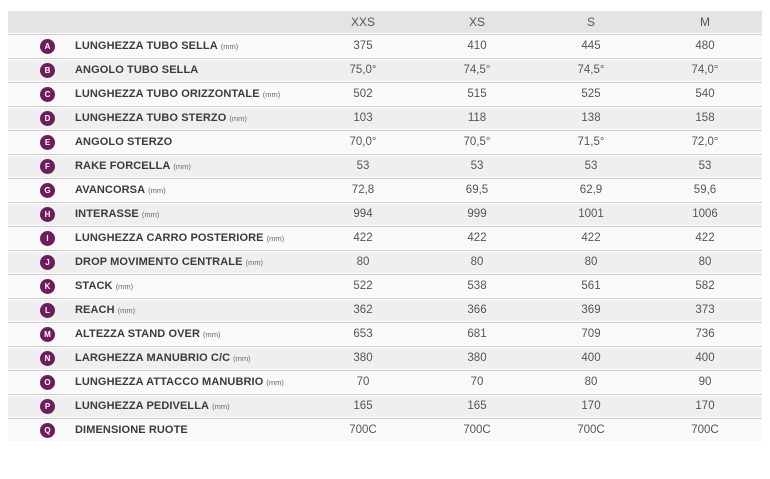 This screenshot has width=770, height=479. What do you see at coordinates (477, 94) in the screenshot?
I see `value-cell: 515` at bounding box center [477, 94].